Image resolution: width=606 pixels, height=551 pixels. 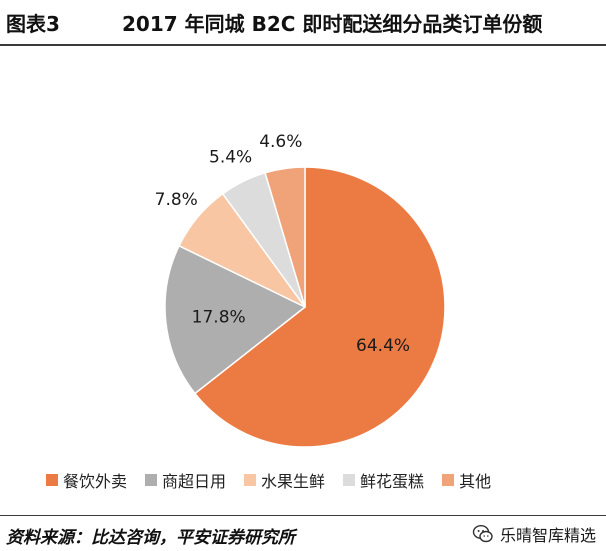 I want to click on chart-legend: 餐饮外卖 商超日用 水果生鲜 鲜花蛋糕 其他, so click(x=277, y=480).